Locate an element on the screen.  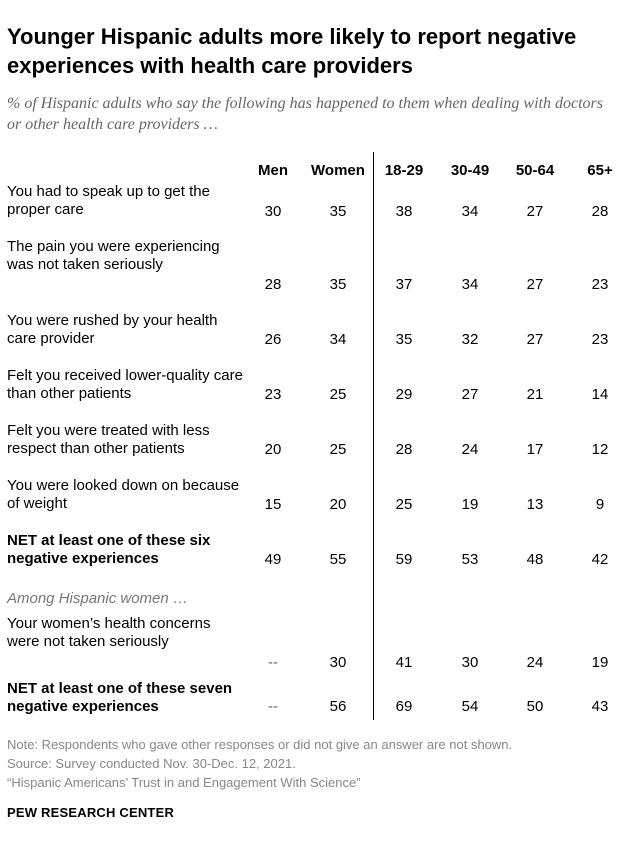
value-cell: 54 is located at coordinates (470, 706).